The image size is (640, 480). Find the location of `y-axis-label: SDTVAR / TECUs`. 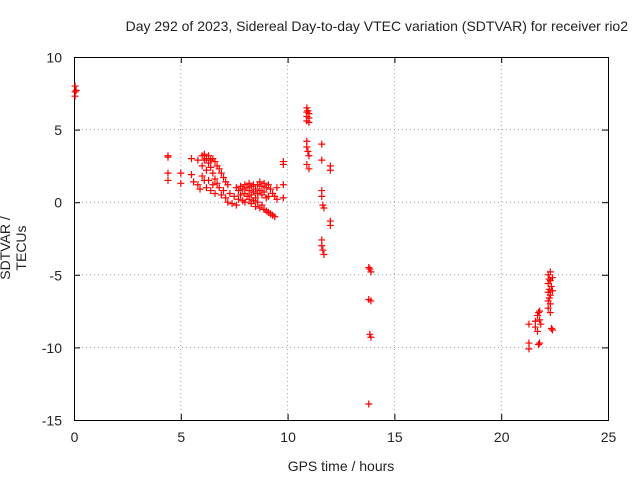

y-axis-label: SDTVAR / TECUs is located at coordinates (14, 248).